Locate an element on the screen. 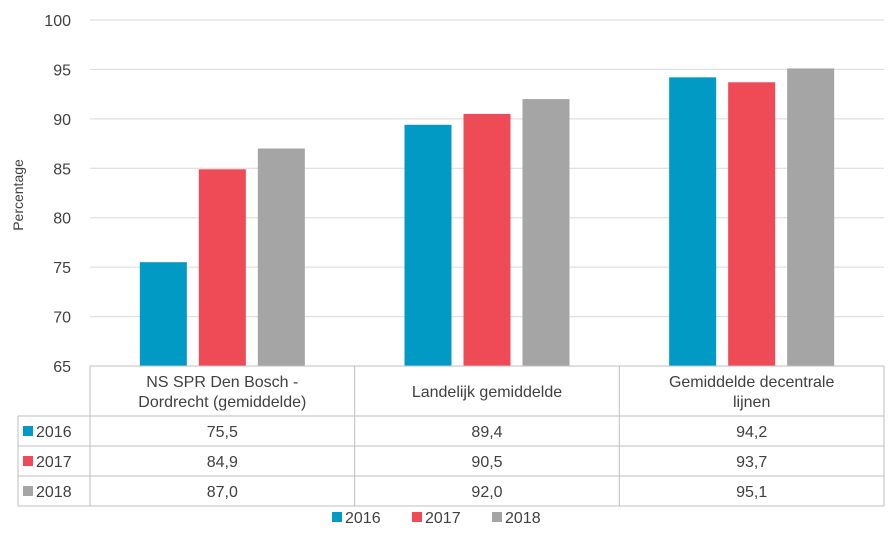 The image size is (889, 540). y-tick-label: 90 is located at coordinates (62, 120).